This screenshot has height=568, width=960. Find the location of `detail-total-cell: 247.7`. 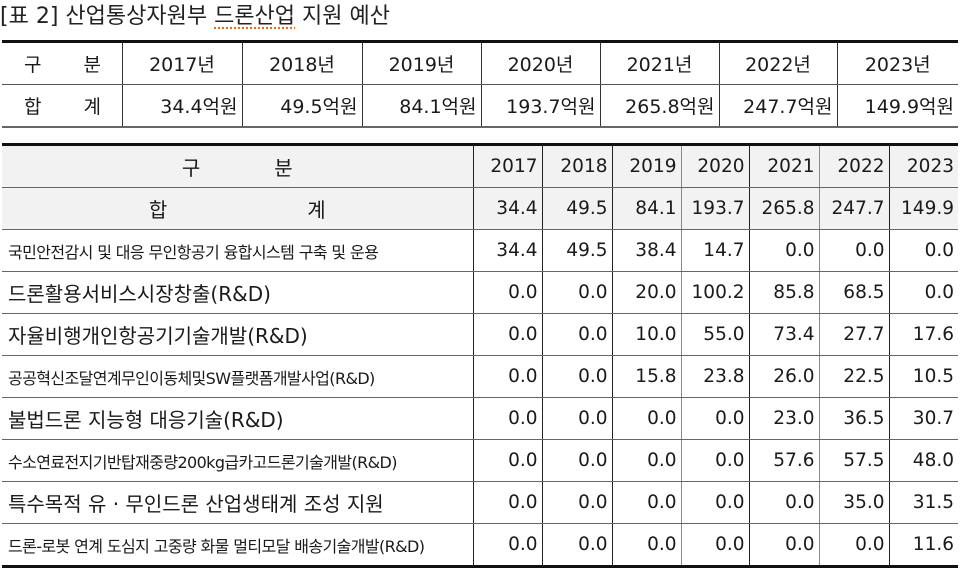

detail-total-cell: 247.7 is located at coordinates (854, 208).